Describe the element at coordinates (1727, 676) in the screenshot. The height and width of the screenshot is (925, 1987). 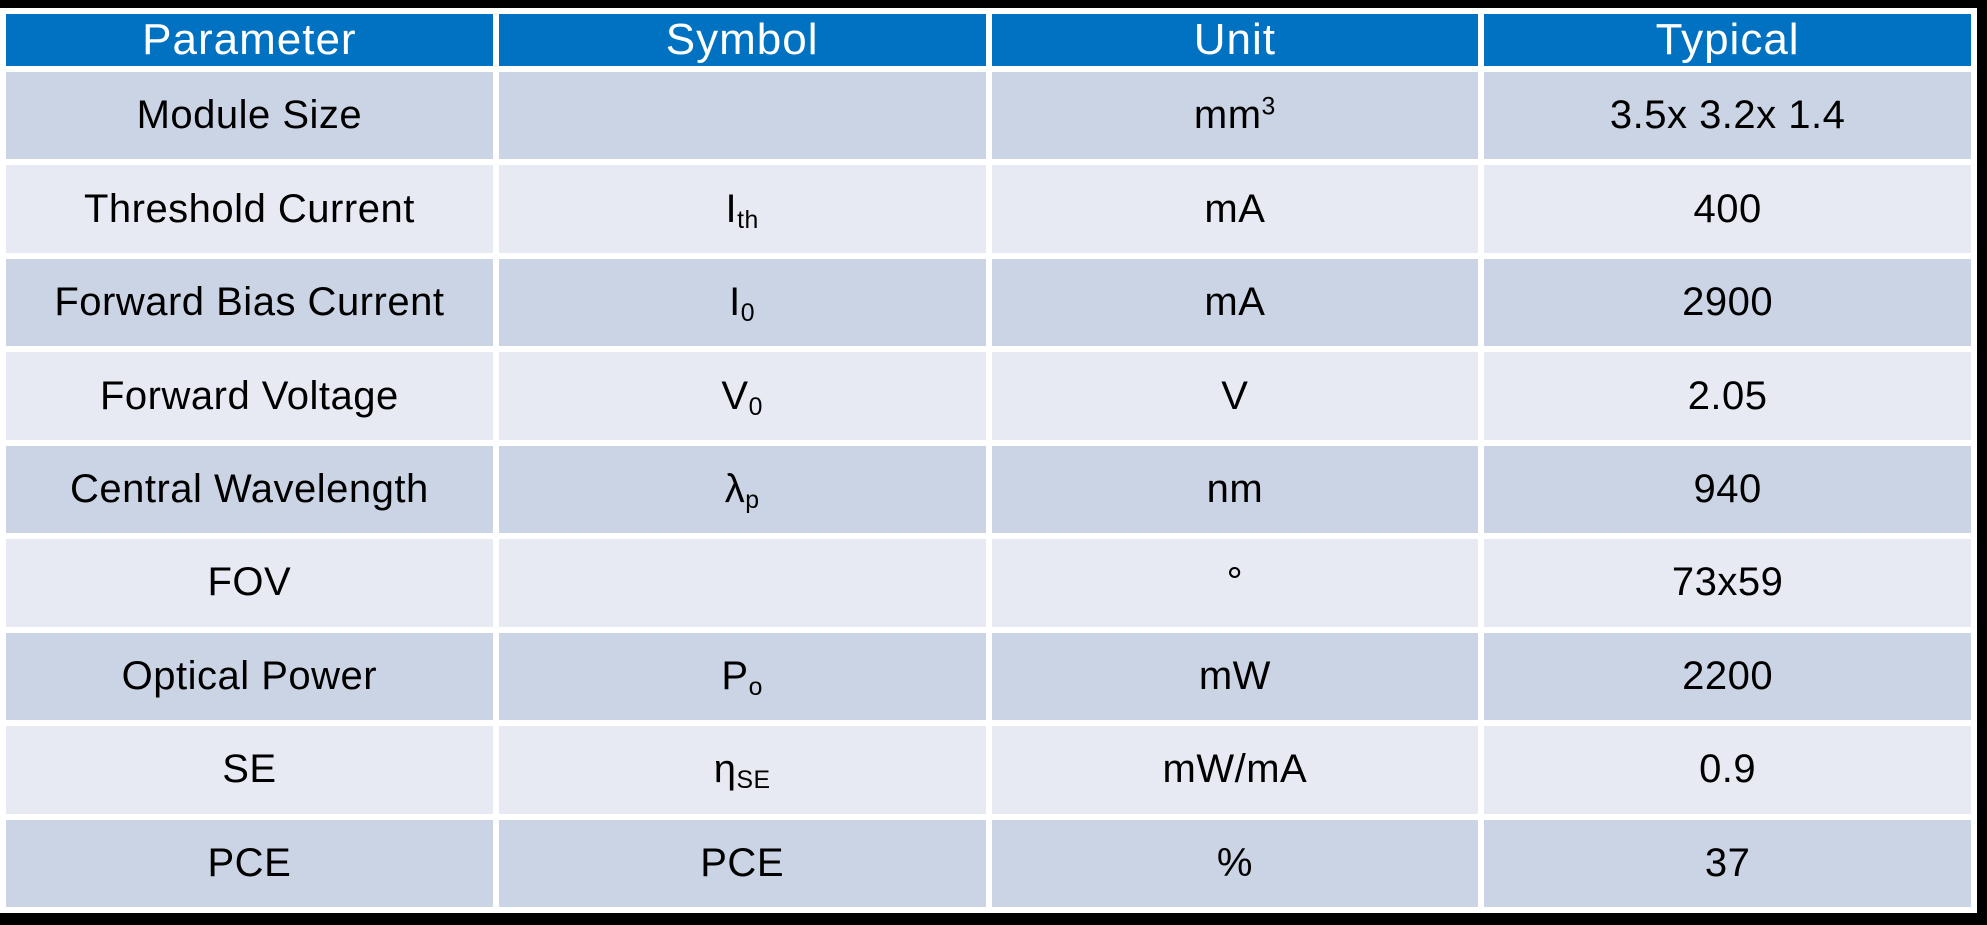
I see `cell-typical: 2200` at that location.